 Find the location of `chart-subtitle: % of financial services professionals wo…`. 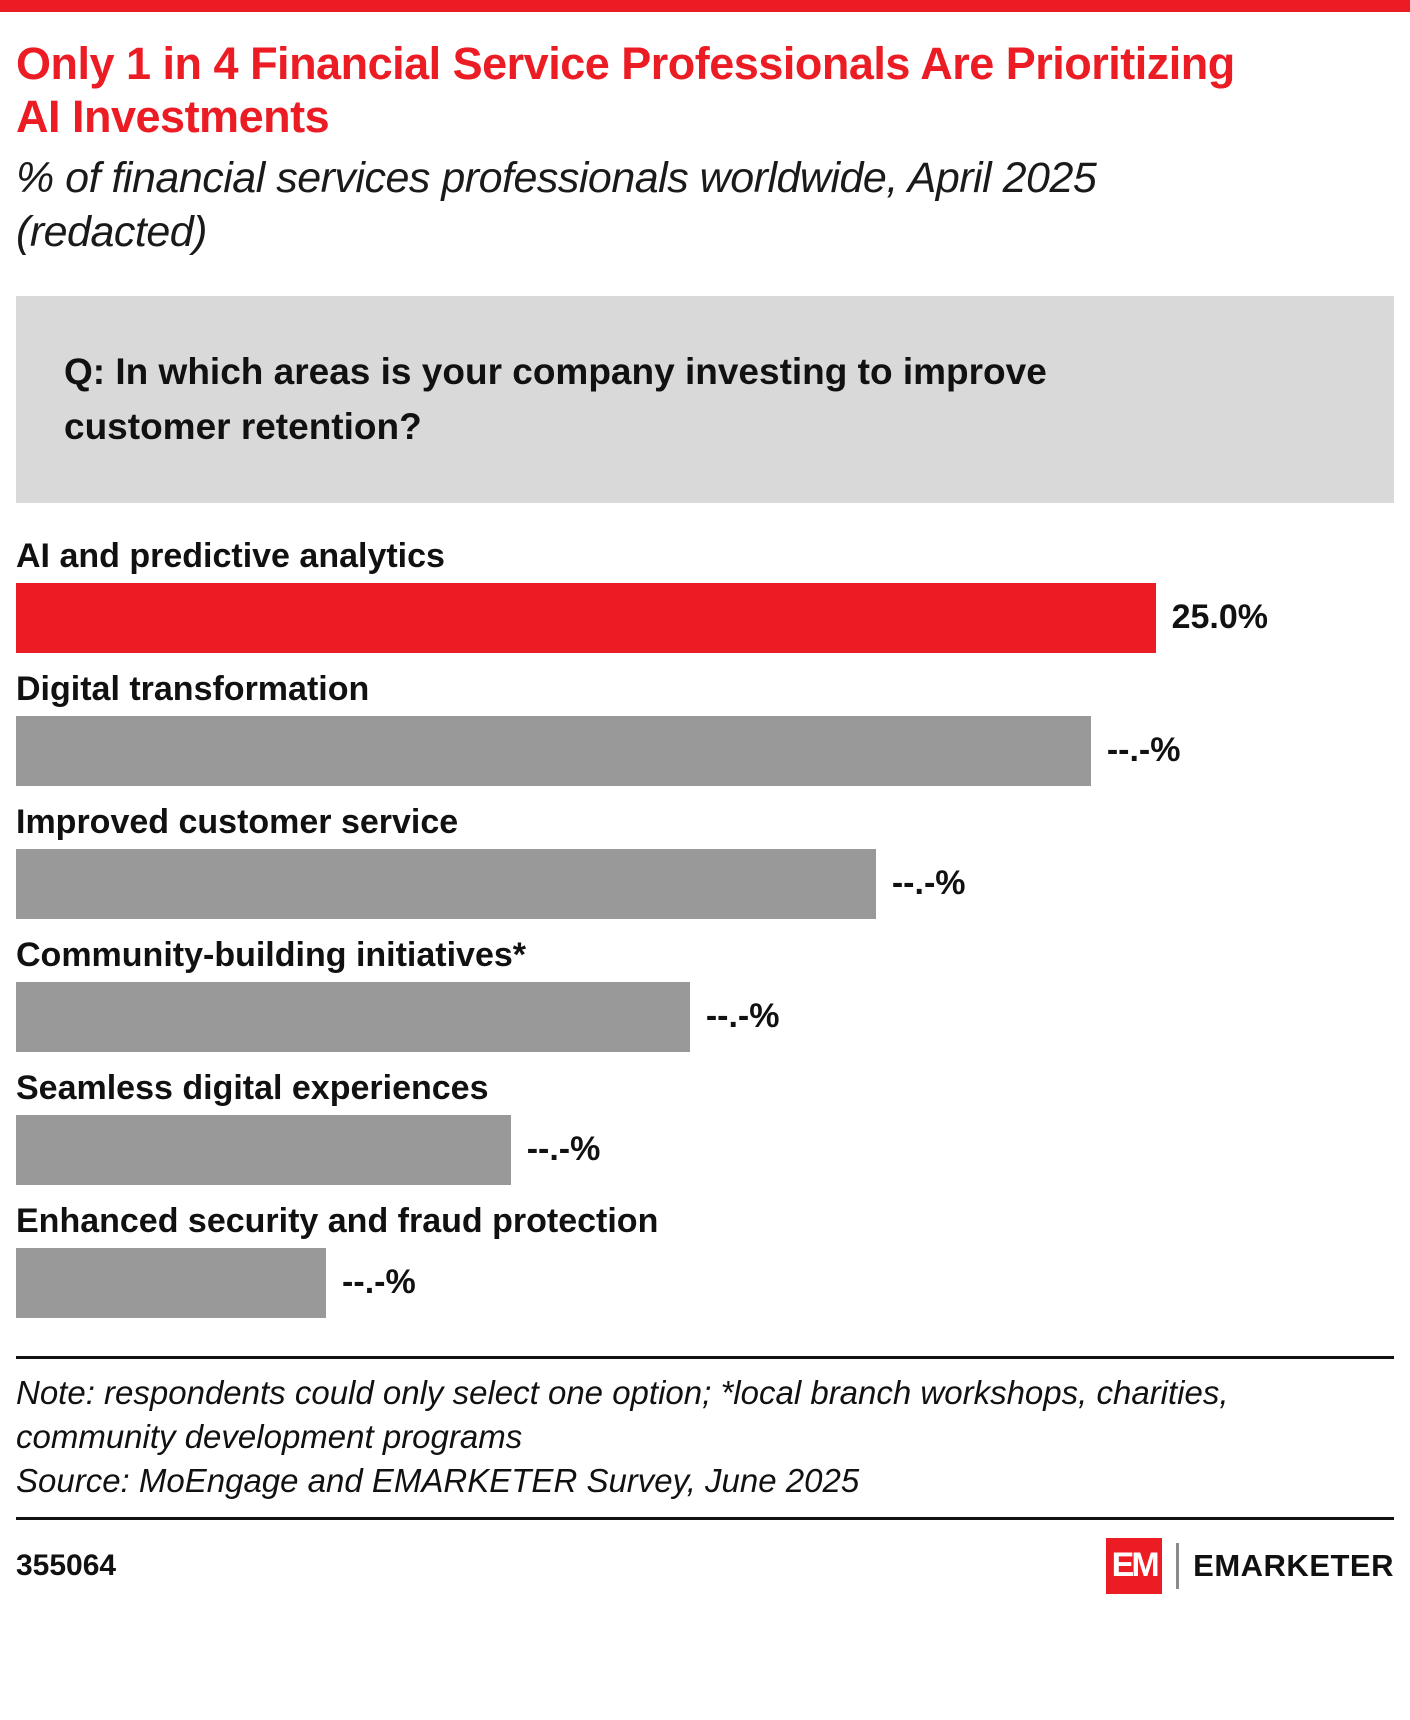

chart-subtitle: % of financial services professionals wo… is located at coordinates (556, 205).